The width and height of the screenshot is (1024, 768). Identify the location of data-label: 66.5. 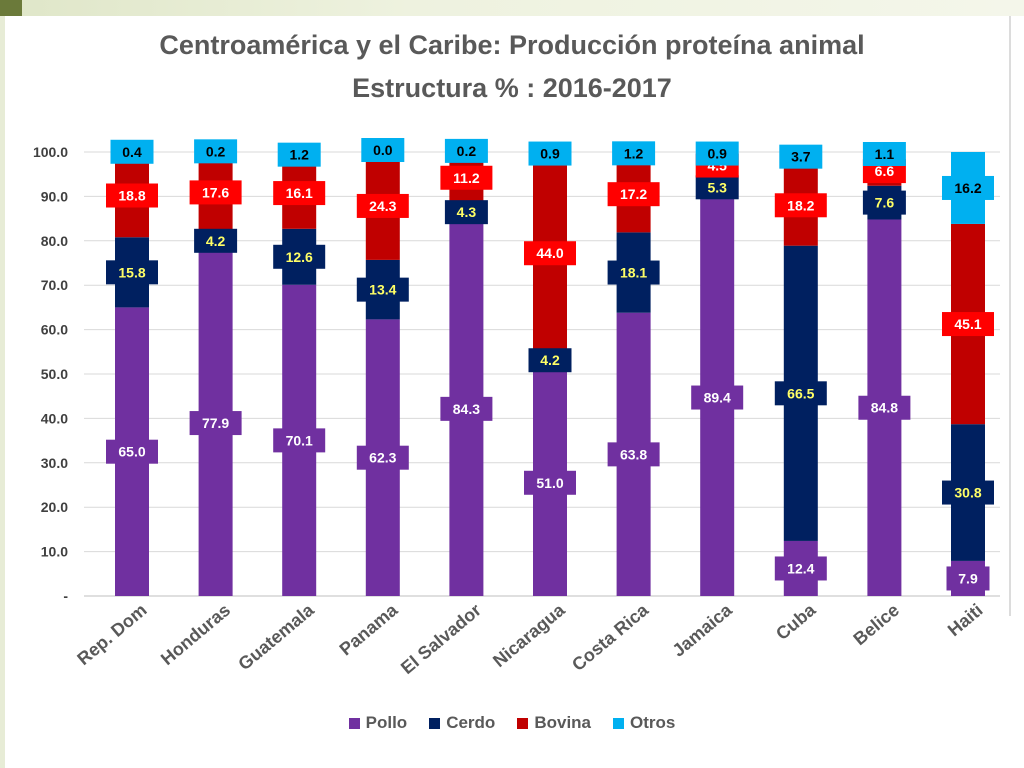
(800, 393).